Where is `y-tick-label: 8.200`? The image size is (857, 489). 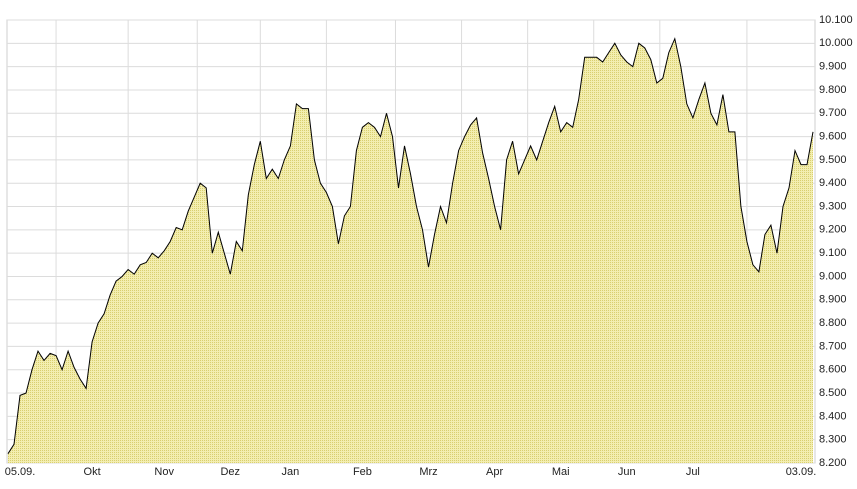 y-tick-label: 8.200 is located at coordinates (833, 463).